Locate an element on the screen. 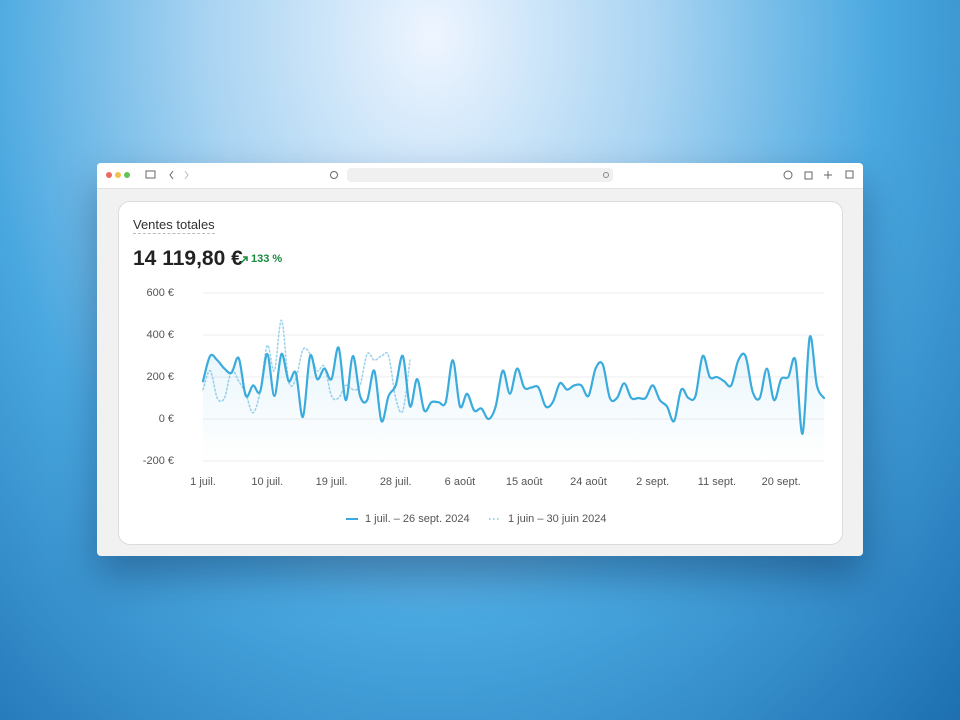 This screenshot has height=720, width=960. y-tick-label: 600 € is located at coordinates (160, 293).